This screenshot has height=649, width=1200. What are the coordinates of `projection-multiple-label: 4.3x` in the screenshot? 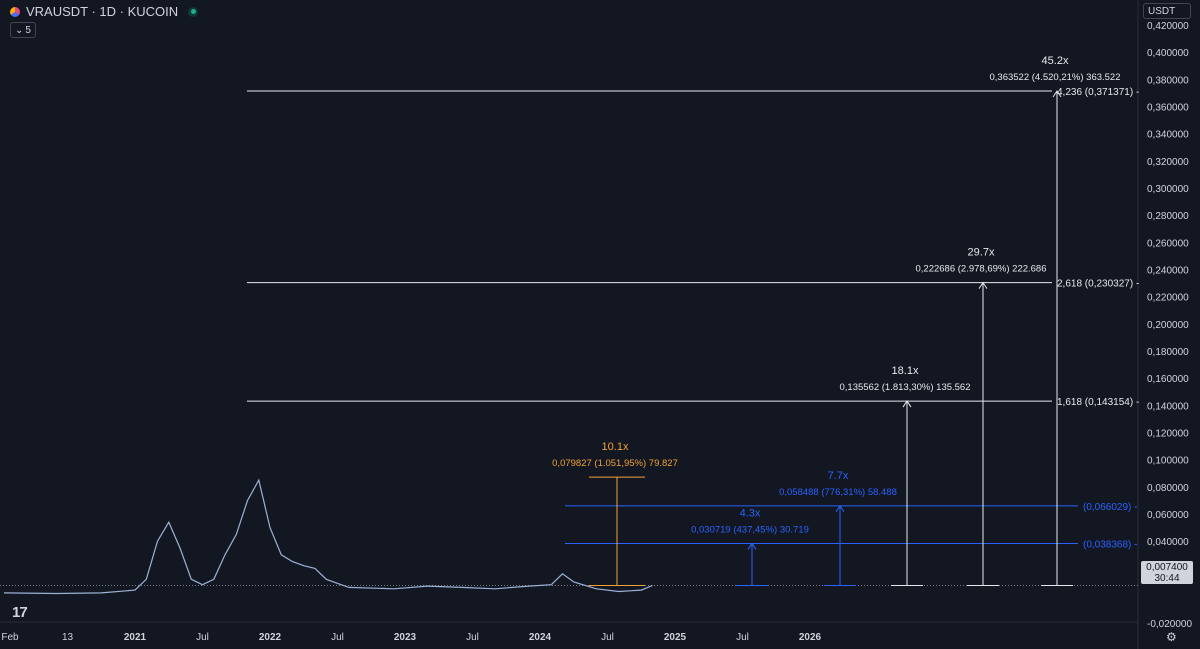 It's located at (750, 513).